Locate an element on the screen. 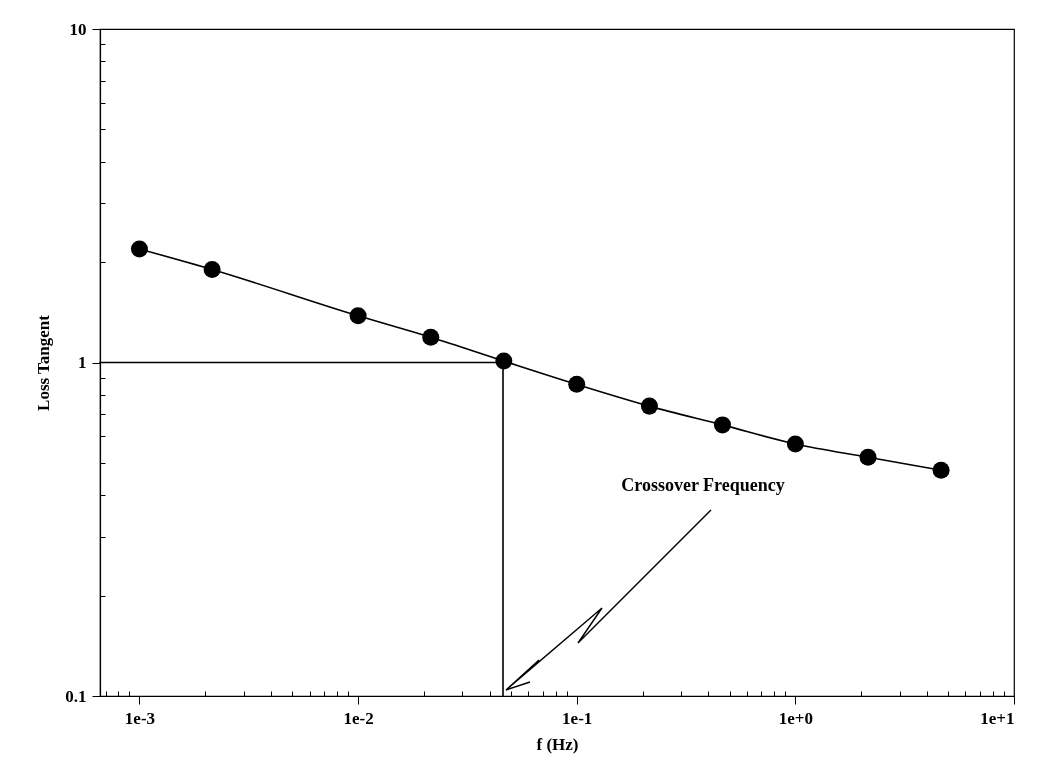 The width and height of the screenshot is (1043, 768). y-axis-title: Loss Tangent is located at coordinates (44, 362).